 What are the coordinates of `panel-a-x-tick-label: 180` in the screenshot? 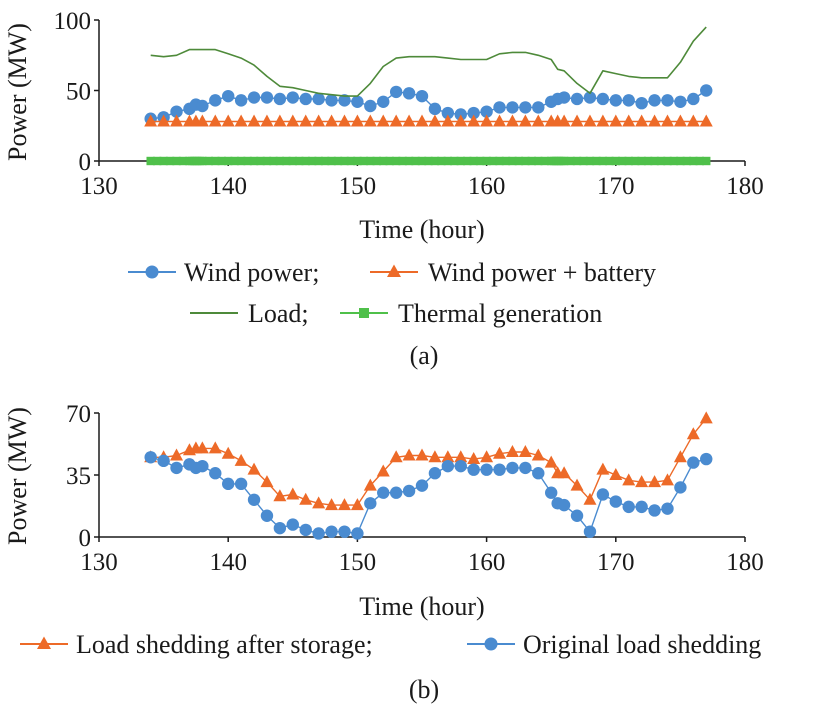 It's located at (745, 186).